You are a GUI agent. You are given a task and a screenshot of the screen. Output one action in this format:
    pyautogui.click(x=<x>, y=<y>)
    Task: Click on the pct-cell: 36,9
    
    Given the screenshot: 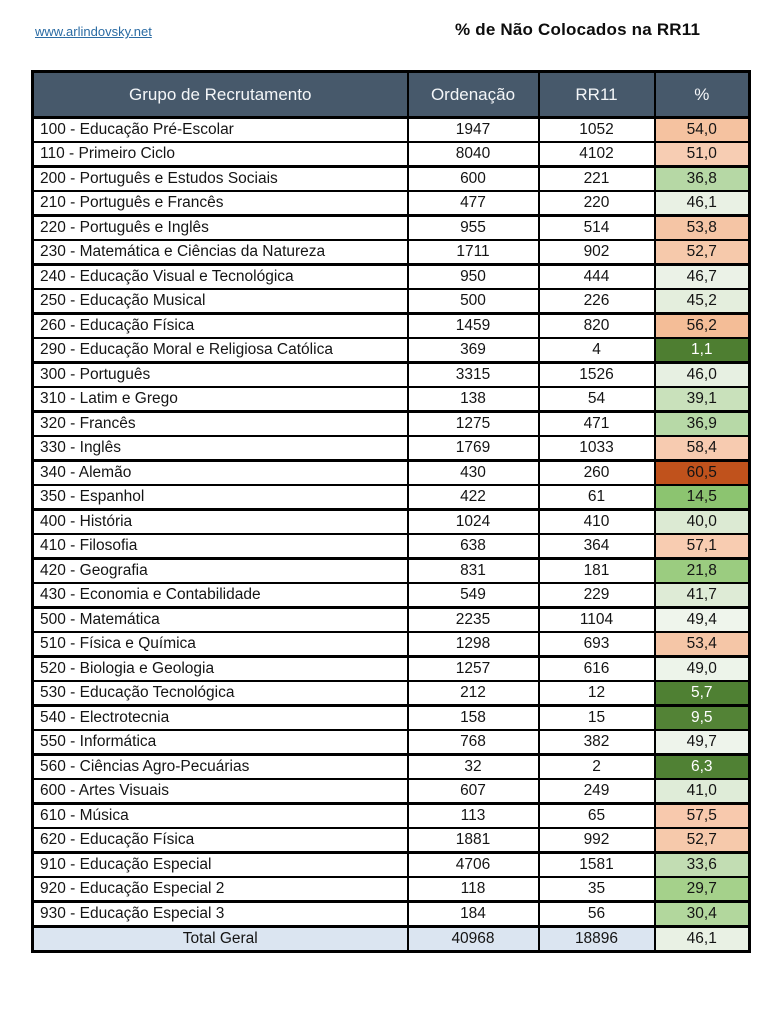 What is the action you would take?
    pyautogui.click(x=702, y=423)
    